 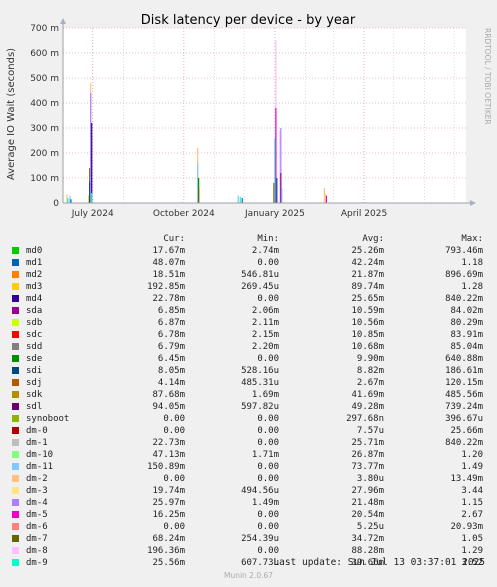 What do you see at coordinates (265, 335) in the screenshot?
I see `legend-min-value: 2.15m` at bounding box center [265, 335].